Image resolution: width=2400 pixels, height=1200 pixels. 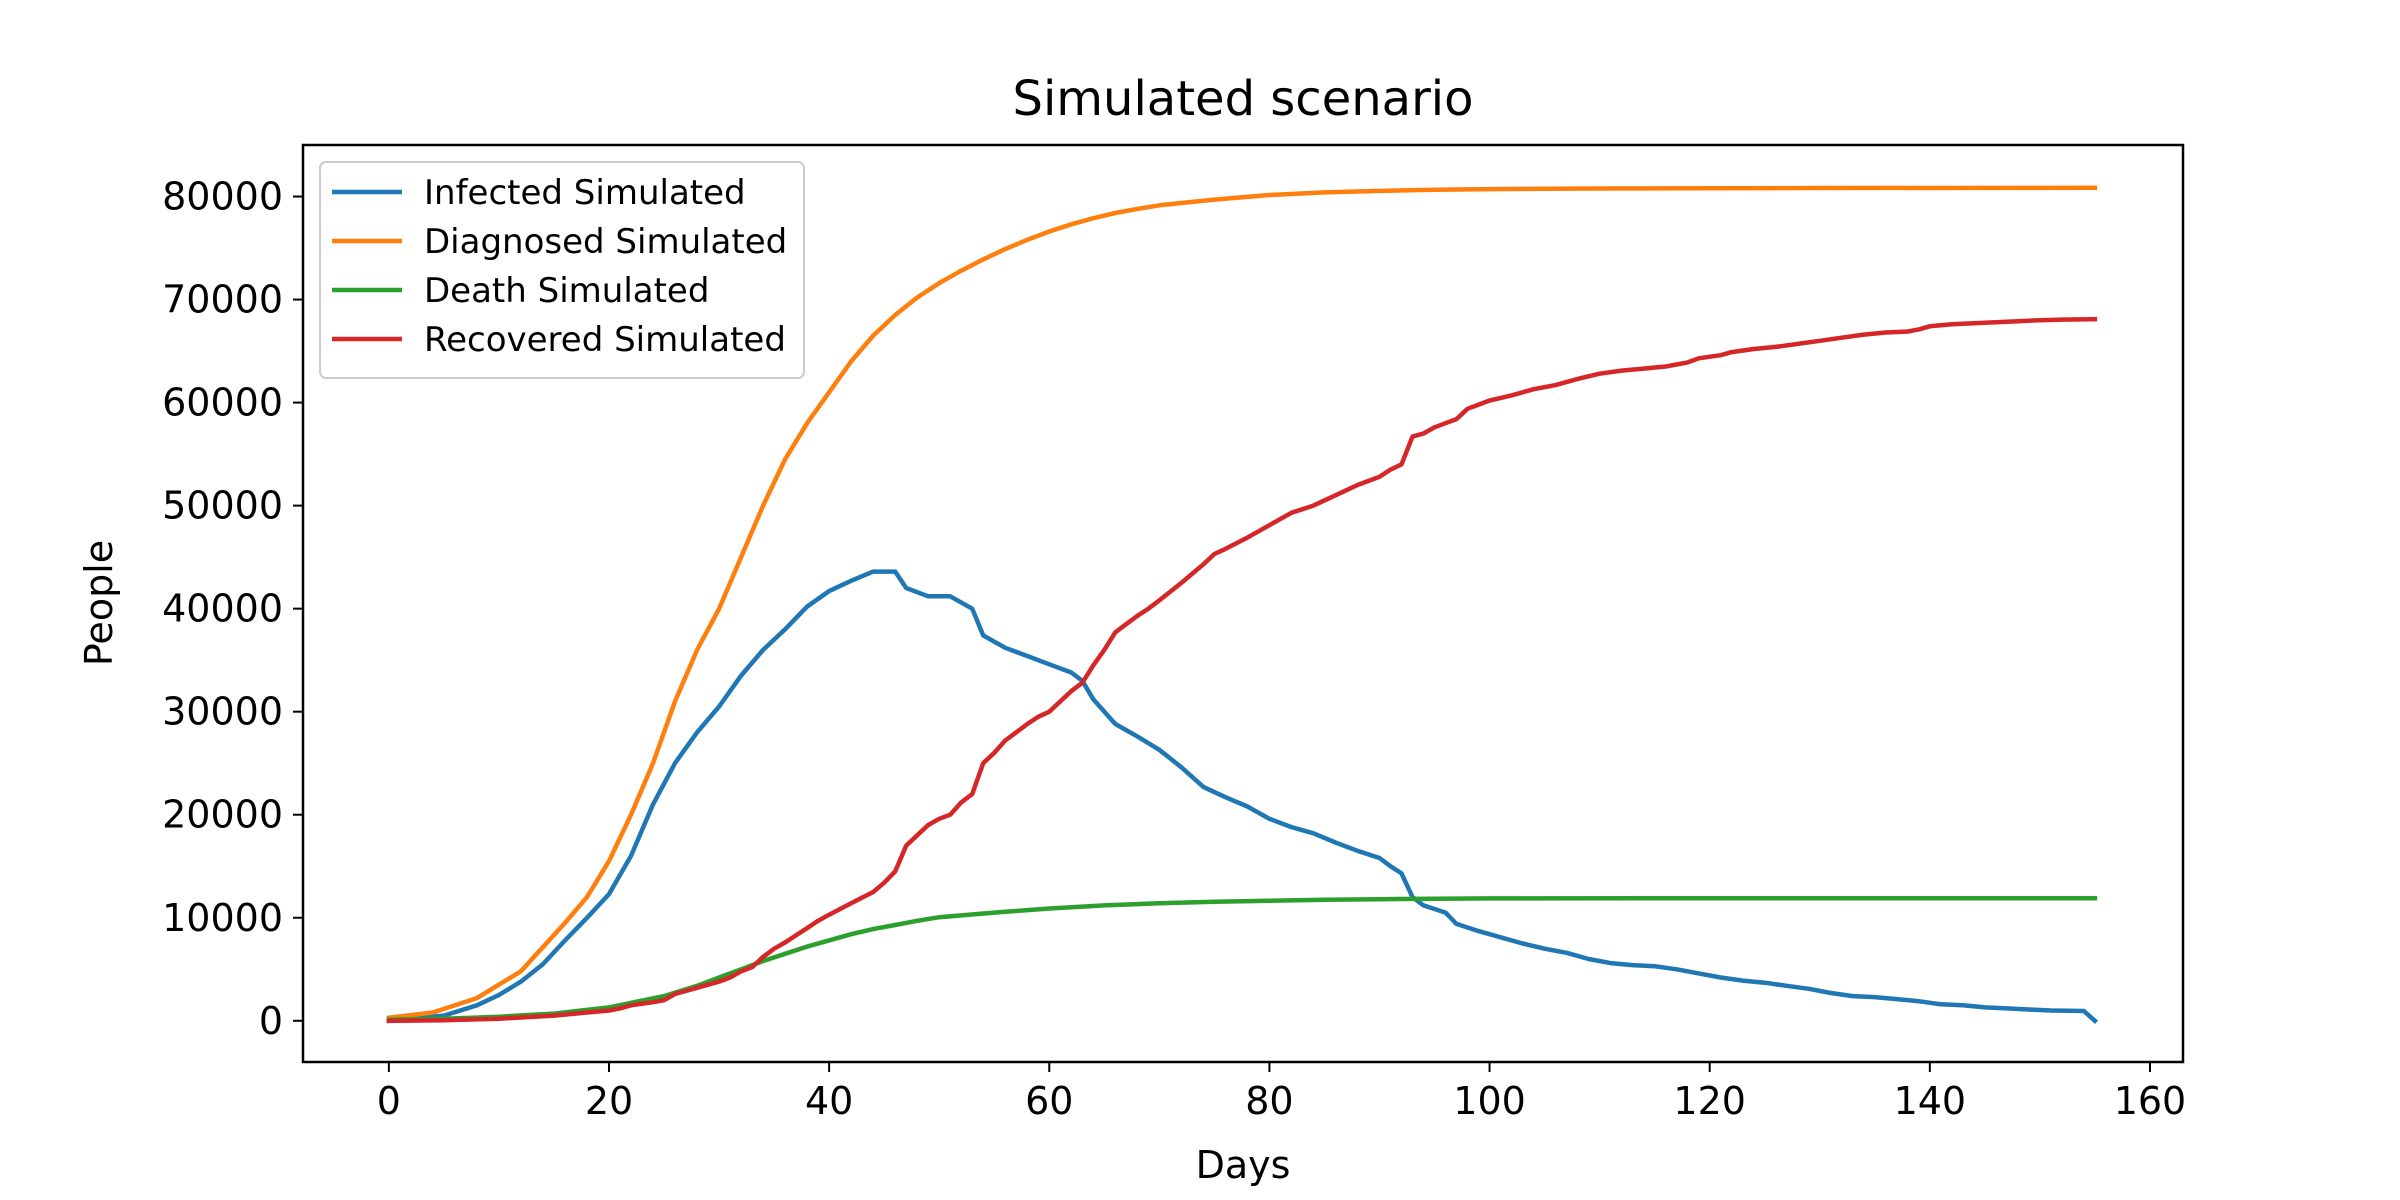 I want to click on y-tick-label: 30000, so click(x=222, y=712).